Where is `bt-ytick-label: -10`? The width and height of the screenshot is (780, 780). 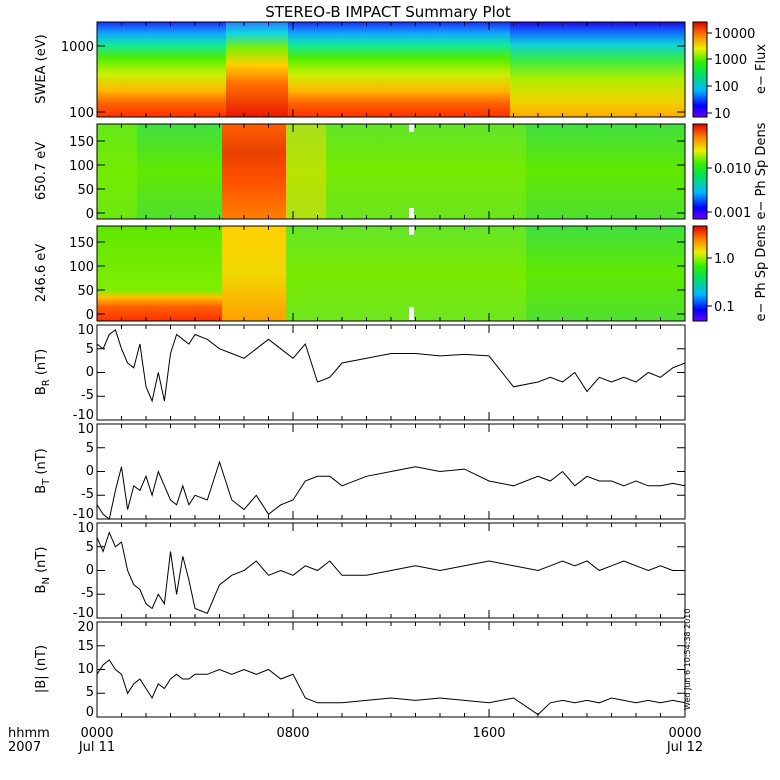 bt-ytick-label: -10 is located at coordinates (83, 514).